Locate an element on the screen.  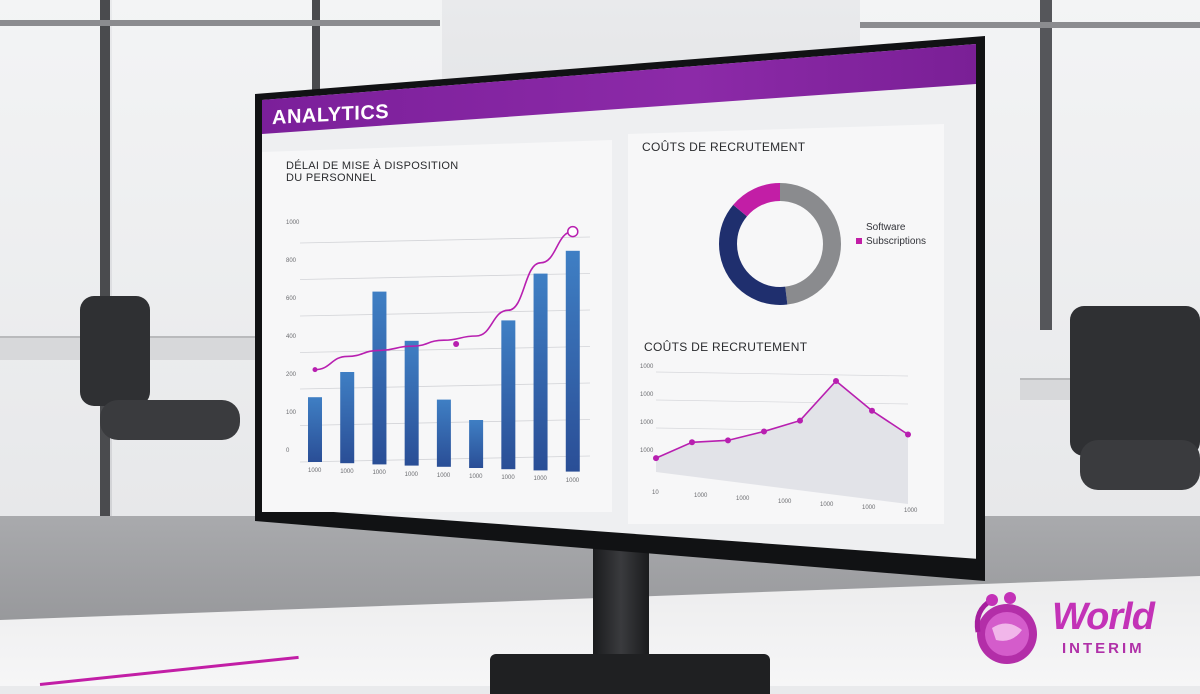
legend-label-software: Software is located at coordinates (886, 227).